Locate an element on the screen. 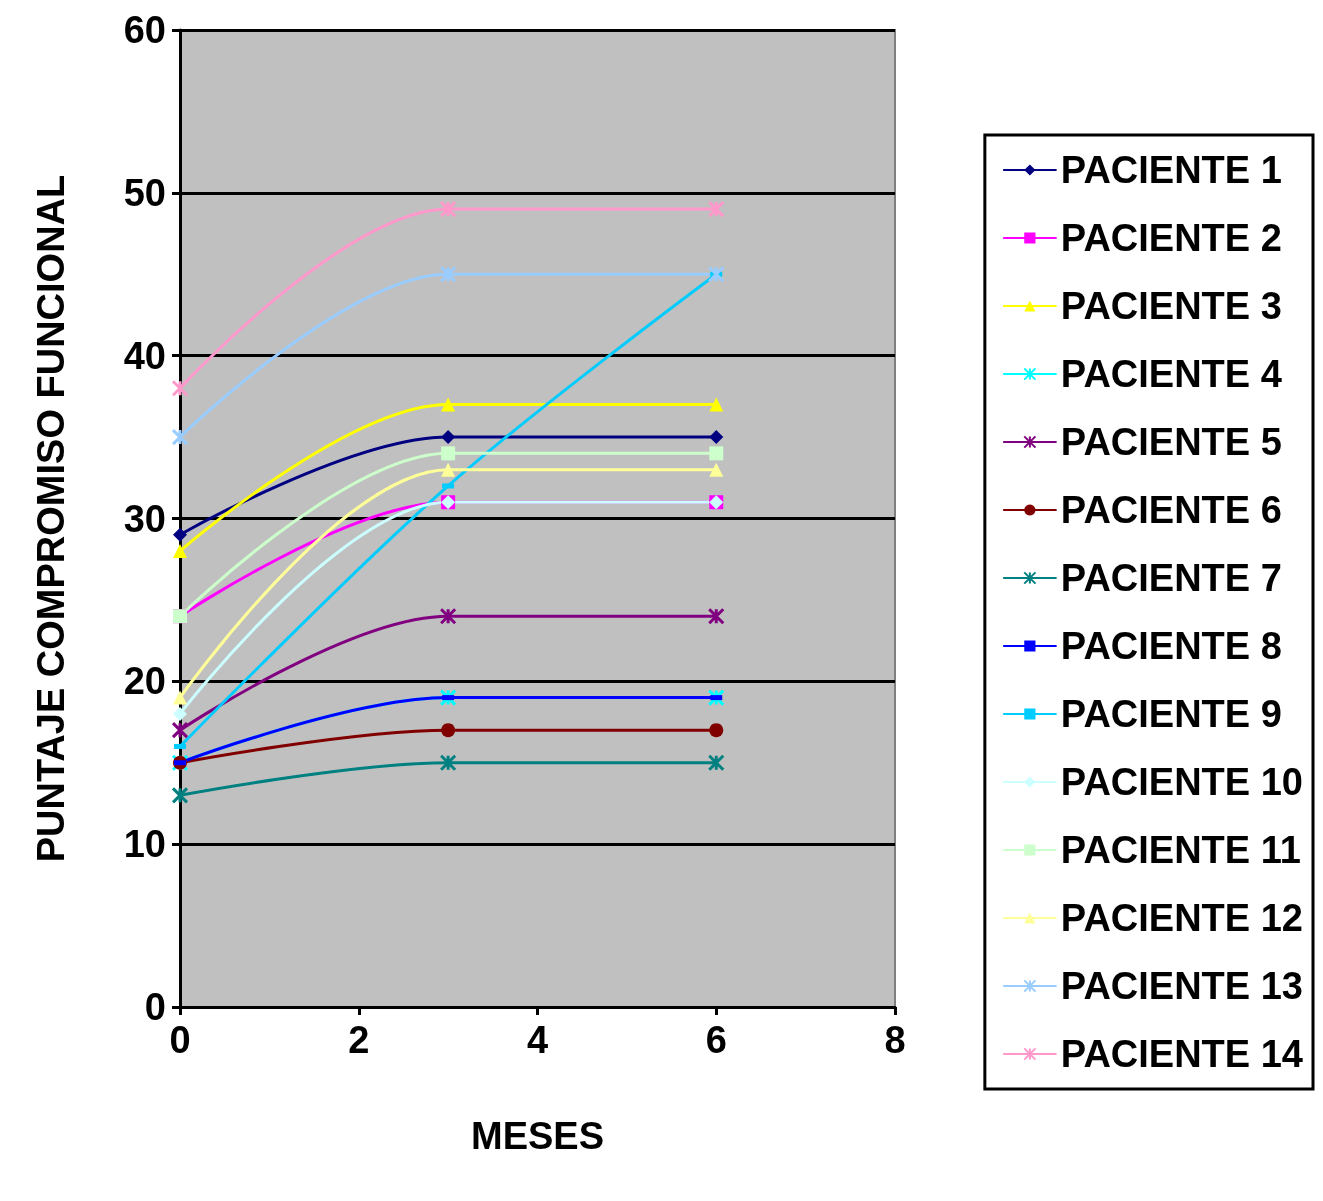 Image resolution: width=1323 pixels, height=1201 pixels. legend-label: PACIENTE 11 is located at coordinates (1180, 850).